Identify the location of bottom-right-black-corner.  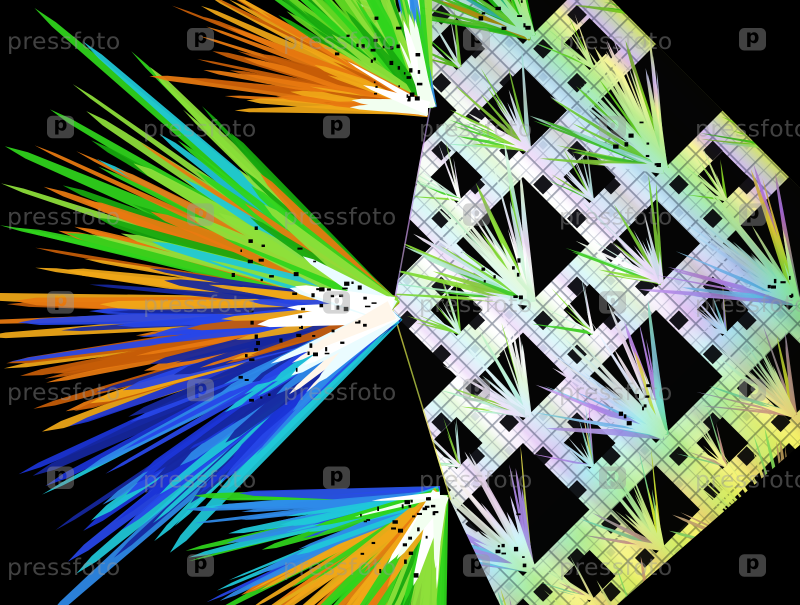
(708, 525).